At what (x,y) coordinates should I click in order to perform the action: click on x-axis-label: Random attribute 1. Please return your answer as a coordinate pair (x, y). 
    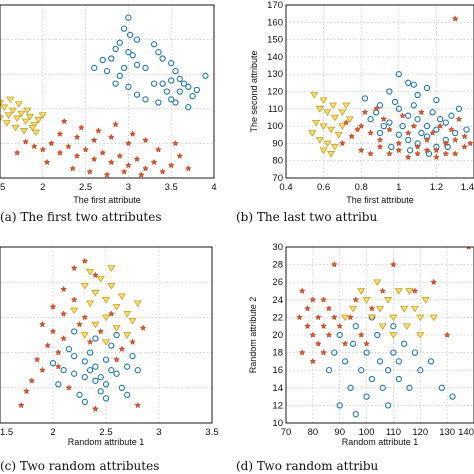
    Looking at the image, I should click on (380, 442).